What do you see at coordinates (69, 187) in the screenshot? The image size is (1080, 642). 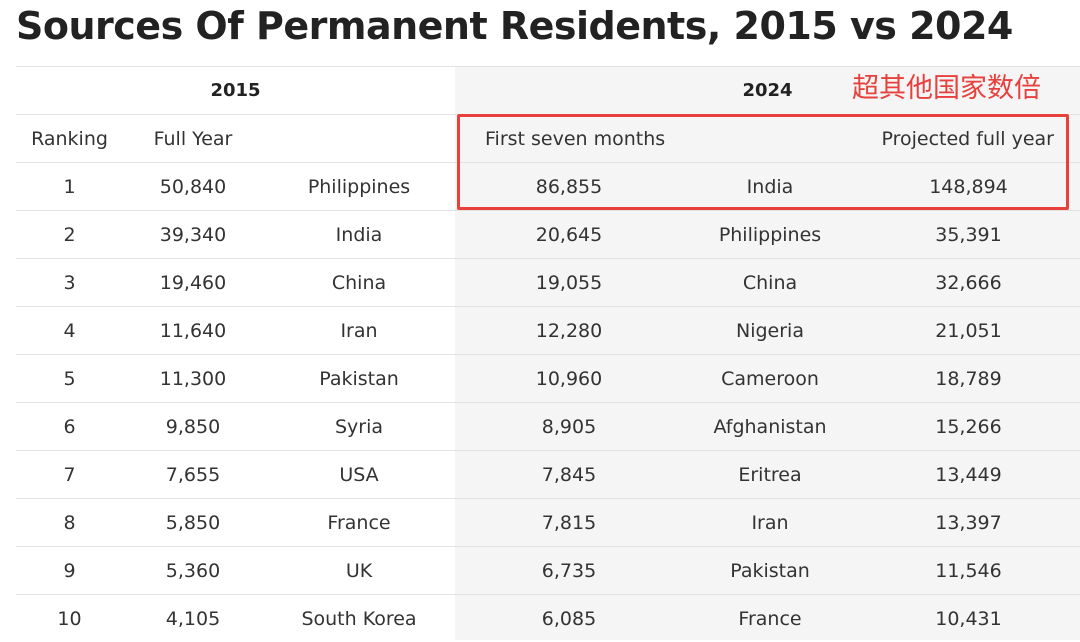 I see `cell-rank: 1` at bounding box center [69, 187].